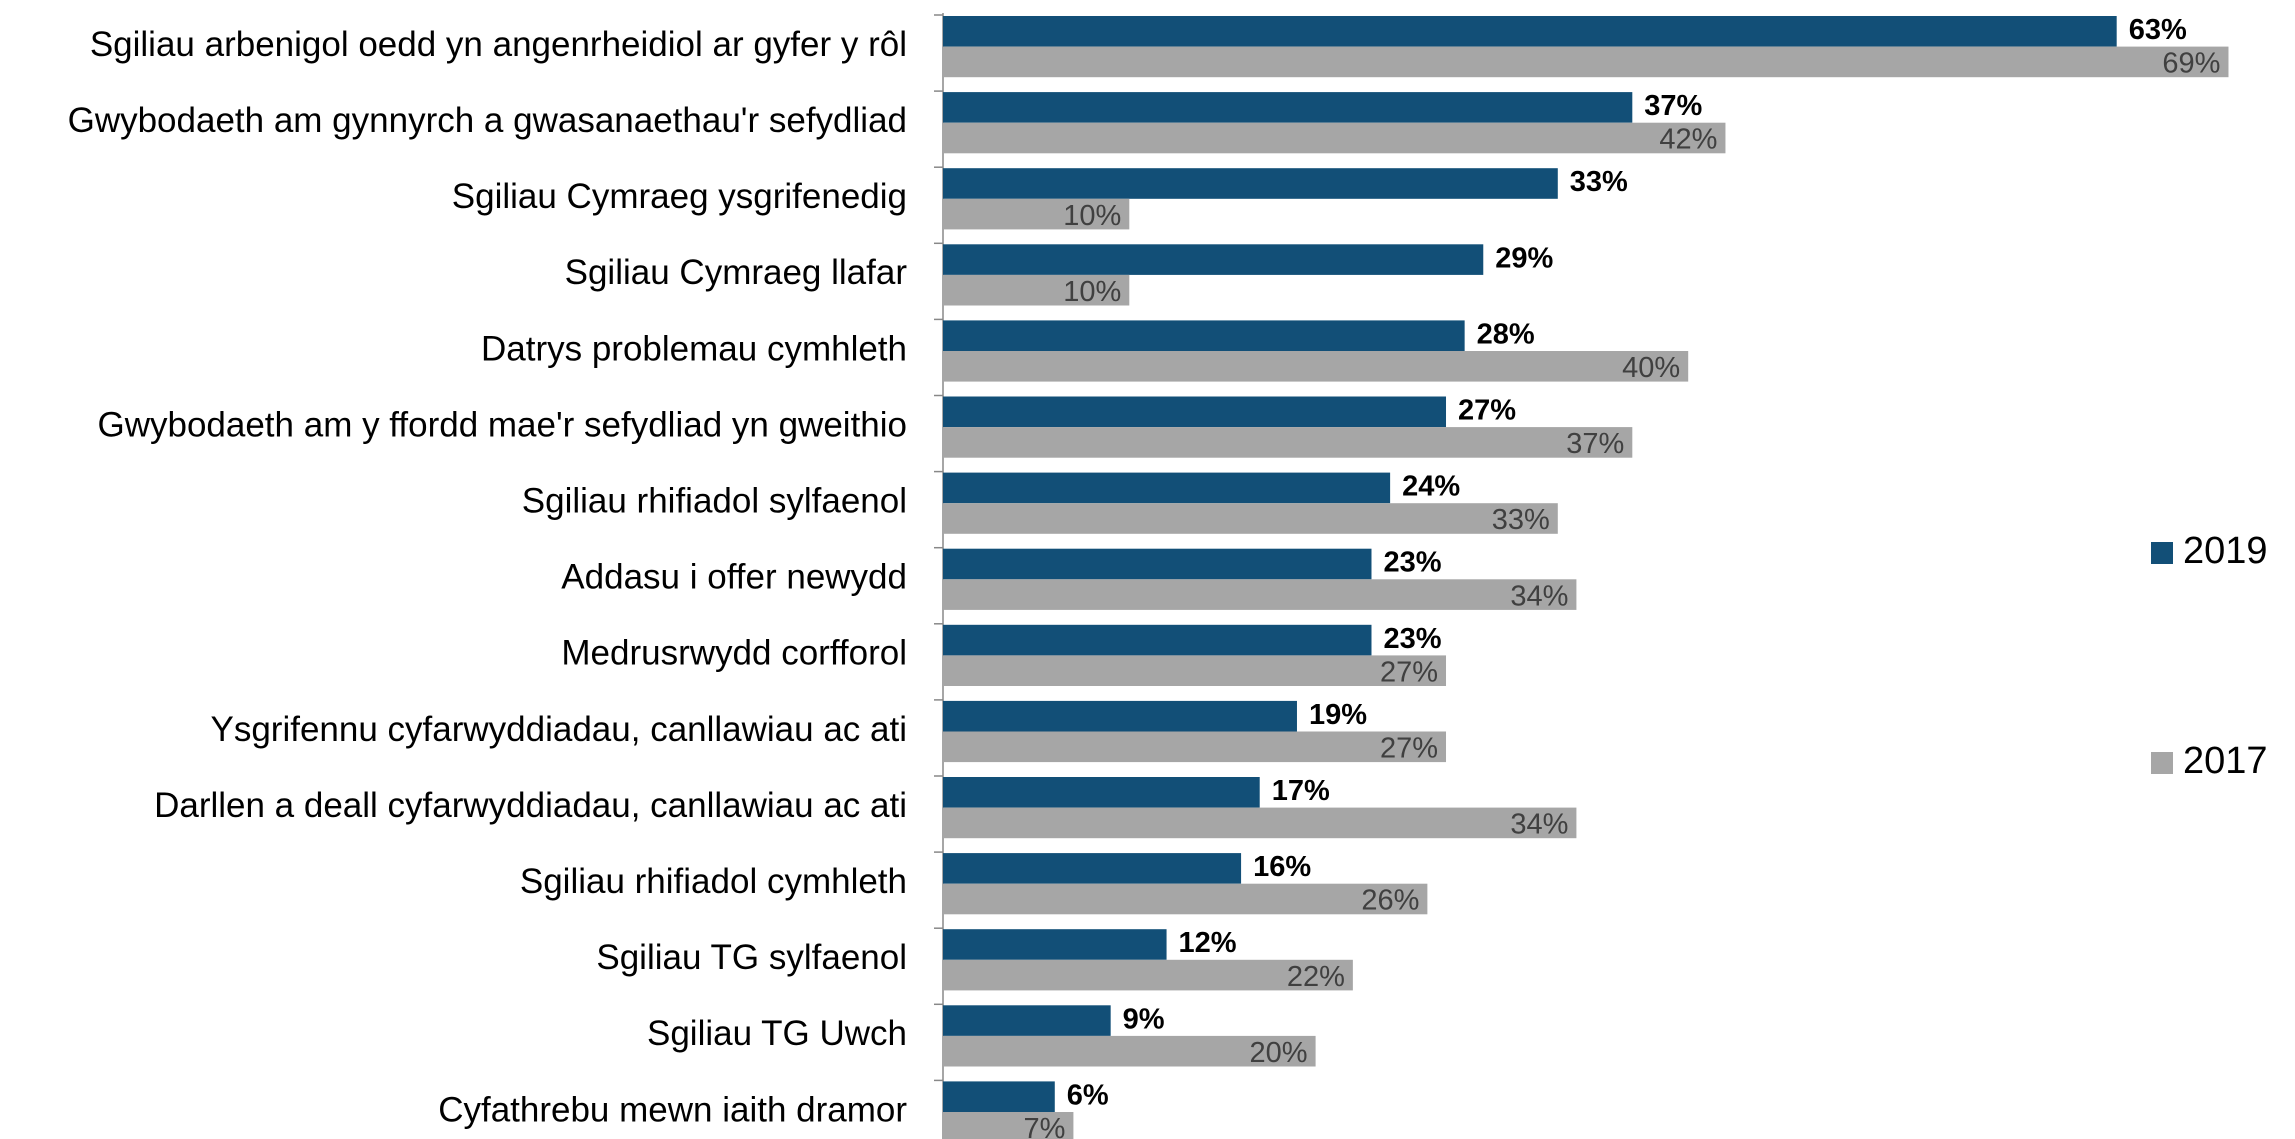 This screenshot has width=2295, height=1139. What do you see at coordinates (1506, 334) in the screenshot?
I see `data-label: 28%` at bounding box center [1506, 334].